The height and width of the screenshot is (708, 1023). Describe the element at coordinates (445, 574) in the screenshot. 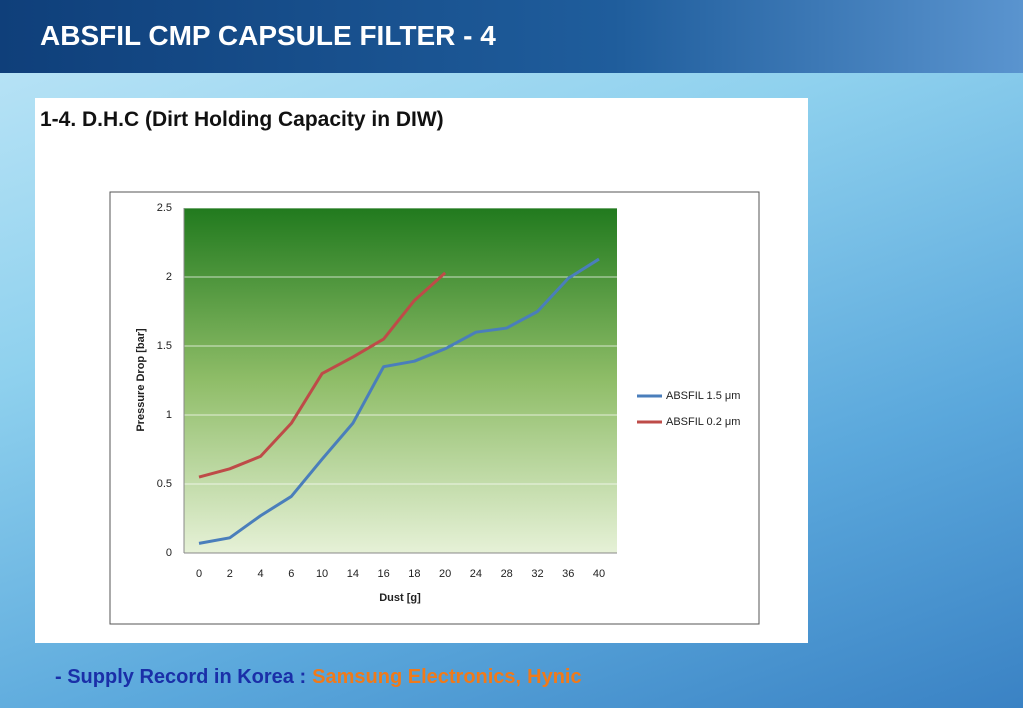

I see `x-tick-label: 20` at that location.